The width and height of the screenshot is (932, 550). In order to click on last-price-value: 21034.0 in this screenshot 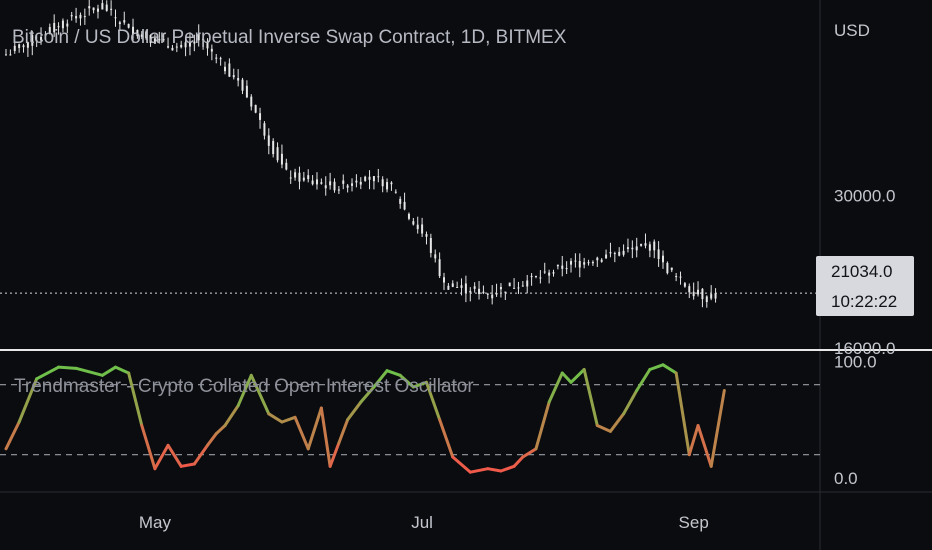, I will do `click(861, 271)`.